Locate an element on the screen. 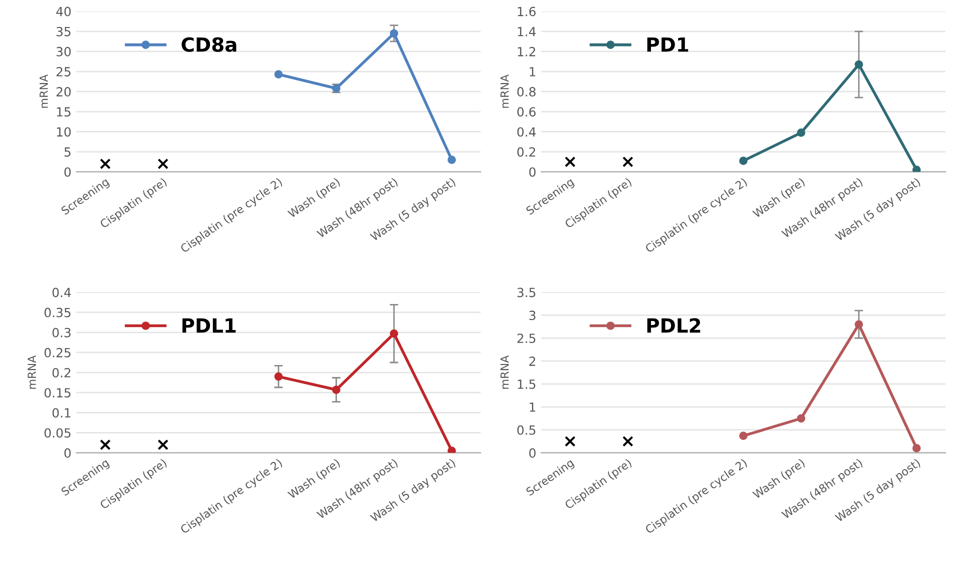 This screenshot has height=566, width=955. y-tick-label: 0.3 is located at coordinates (61, 333).